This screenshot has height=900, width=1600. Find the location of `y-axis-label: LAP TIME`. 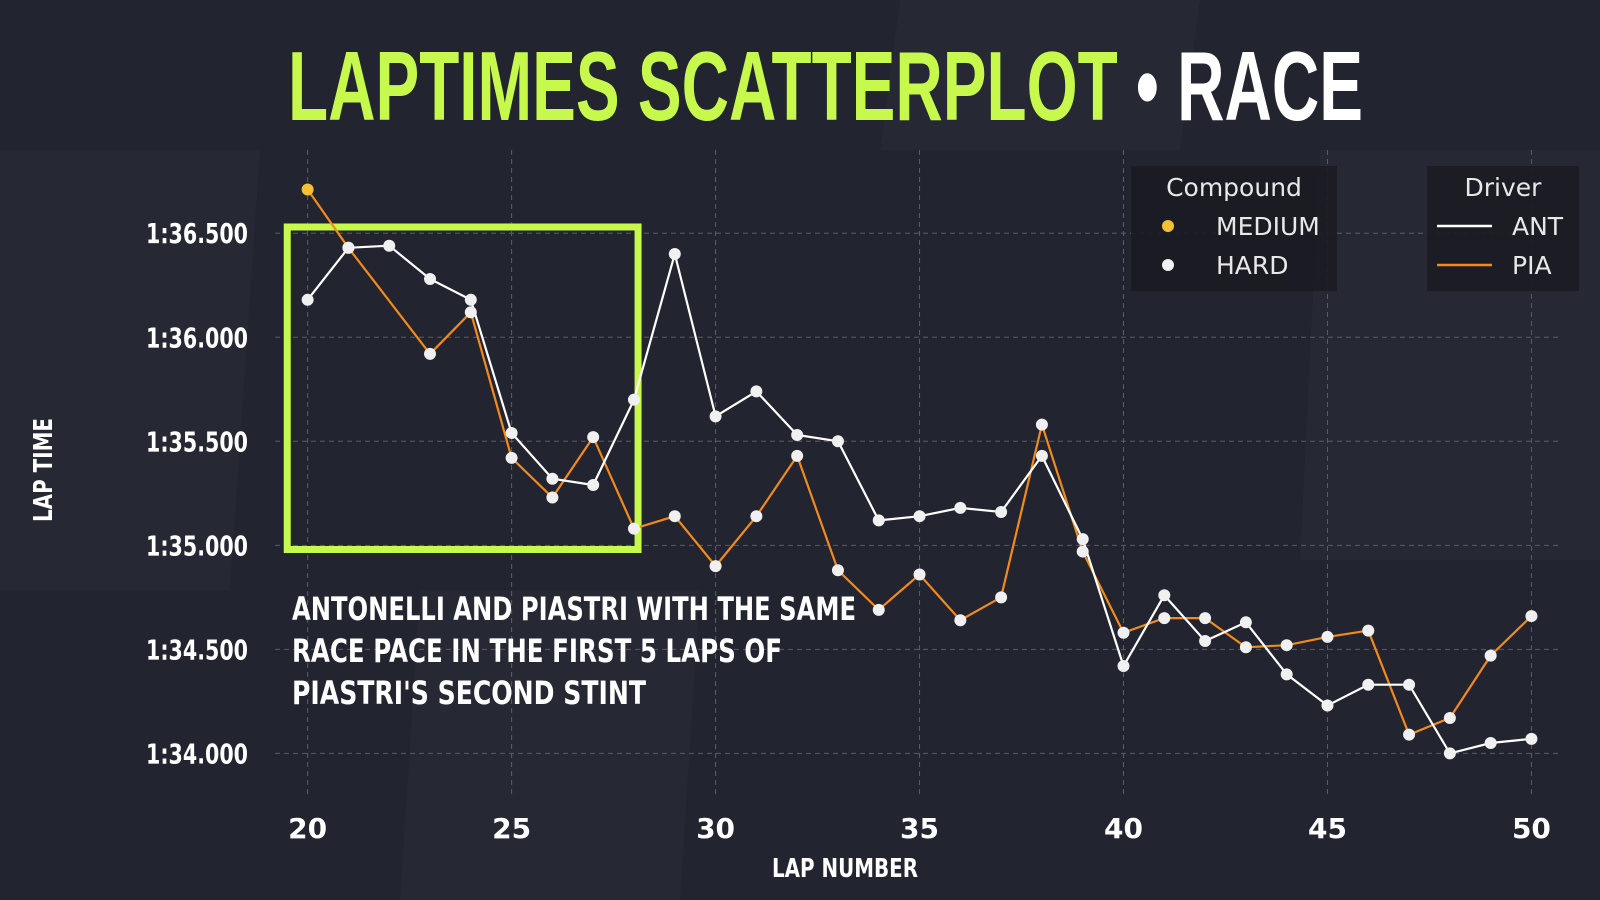

y-axis-label: LAP TIME is located at coordinates (44, 470).